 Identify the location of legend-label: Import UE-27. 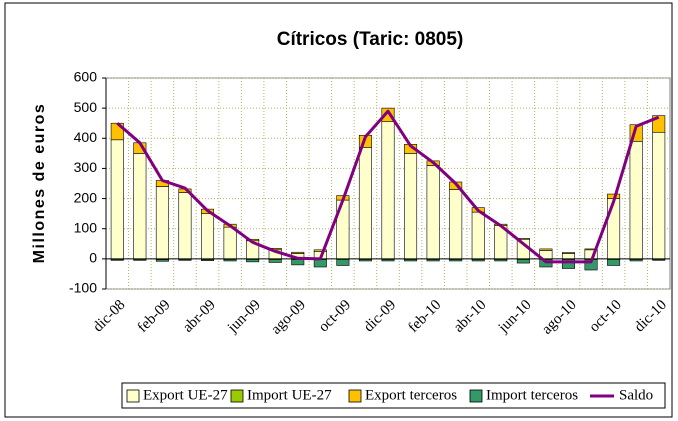
(289, 395).